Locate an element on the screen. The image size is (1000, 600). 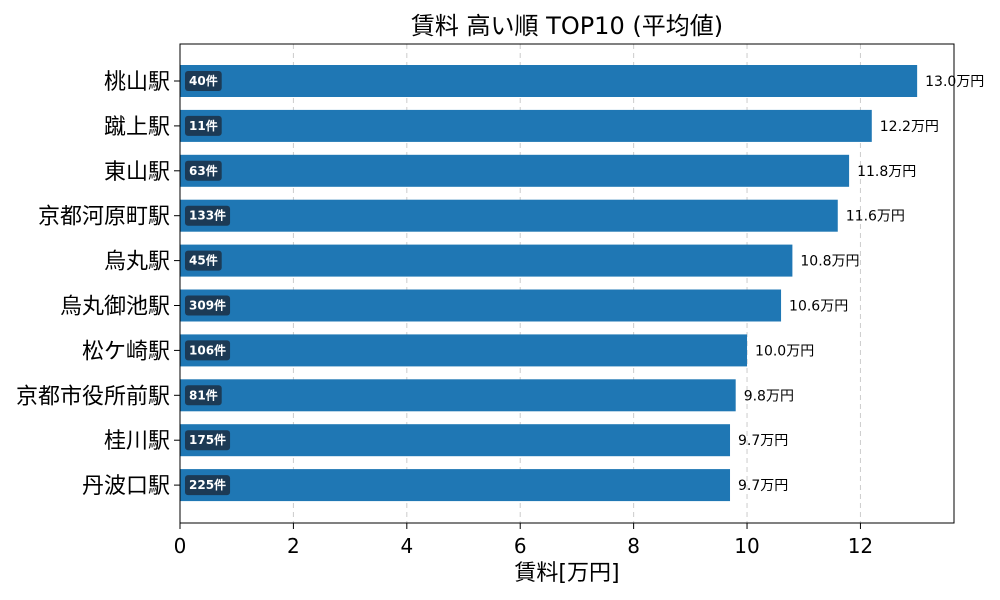
category-label: 東山駅 is located at coordinates (137, 172).